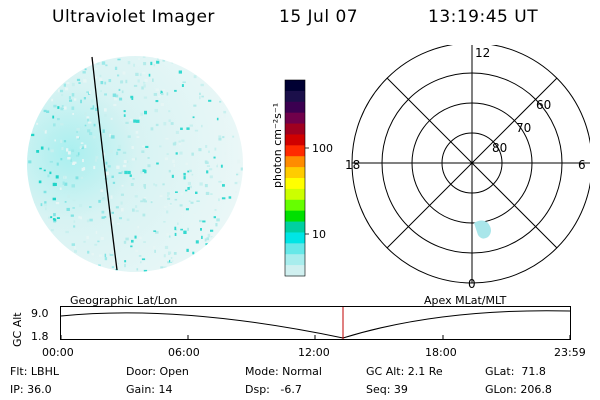 The height and width of the screenshot is (400, 600). What do you see at coordinates (319, 234) in the screenshot?
I see `colorbar-tick-10: 10` at bounding box center [319, 234].